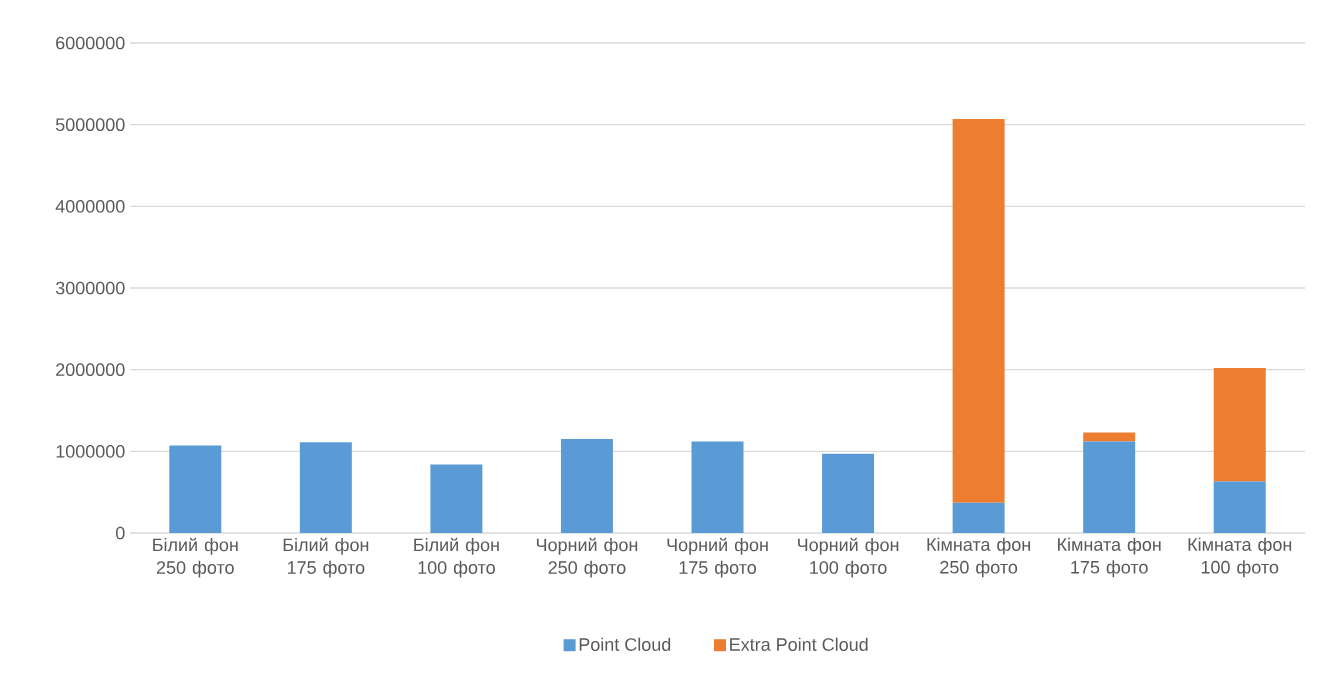 The width and height of the screenshot is (1323, 676). What do you see at coordinates (90, 206) in the screenshot?
I see `y-tick-label: 4000000` at bounding box center [90, 206].